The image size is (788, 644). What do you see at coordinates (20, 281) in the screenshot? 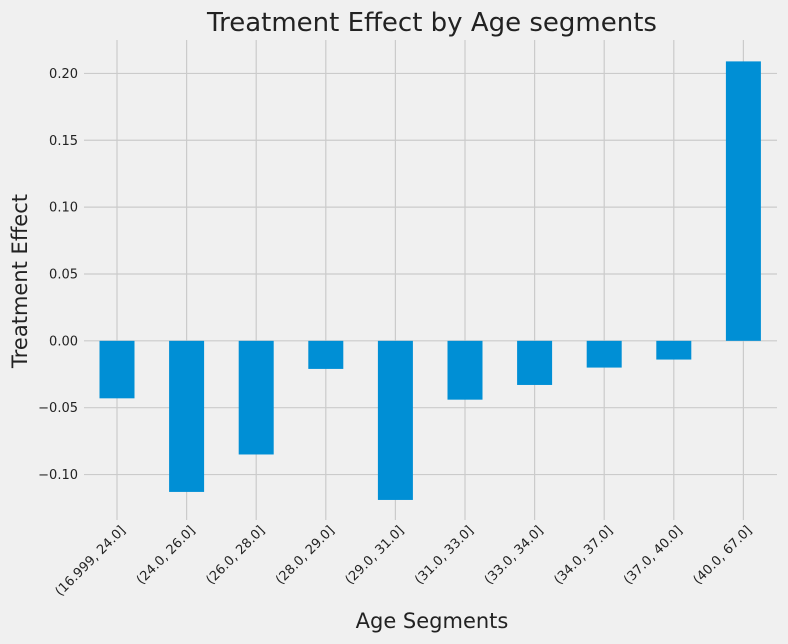
I see `y-axis-label: Treatment Effect` at bounding box center [20, 281].